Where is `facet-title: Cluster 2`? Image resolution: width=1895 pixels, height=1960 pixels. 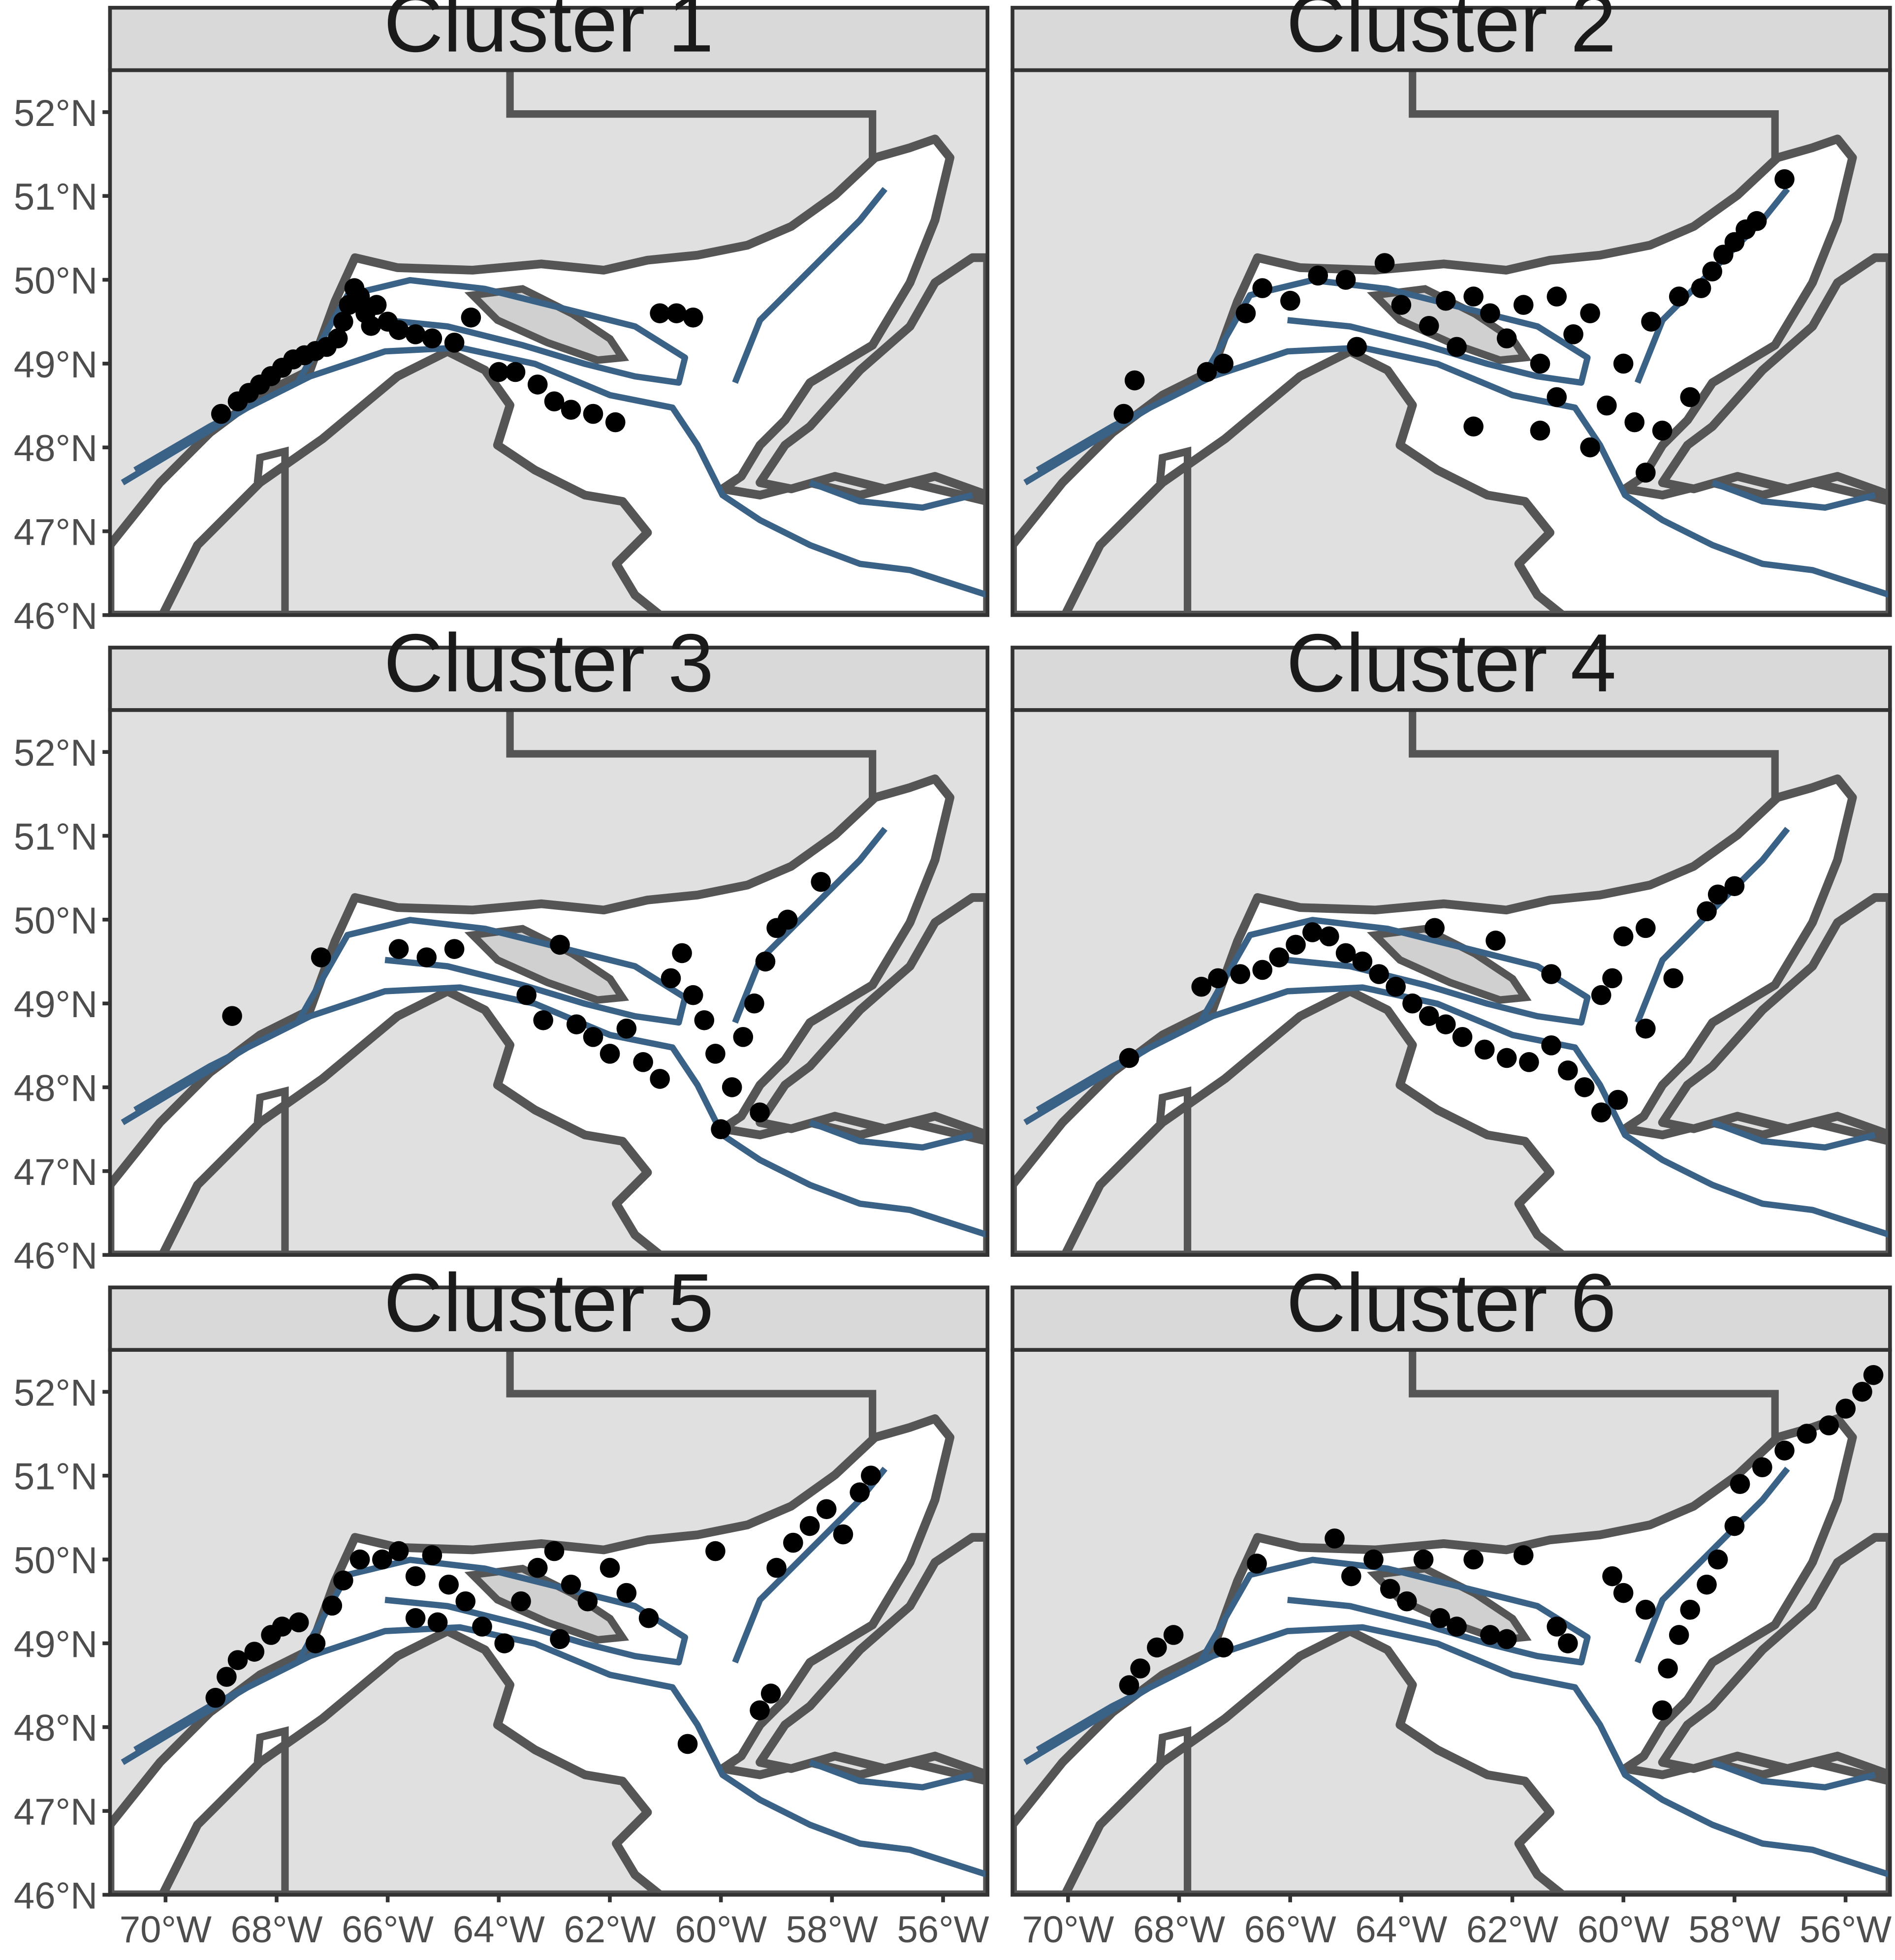
facet-title: Cluster 2 is located at coordinates (1451, 34).